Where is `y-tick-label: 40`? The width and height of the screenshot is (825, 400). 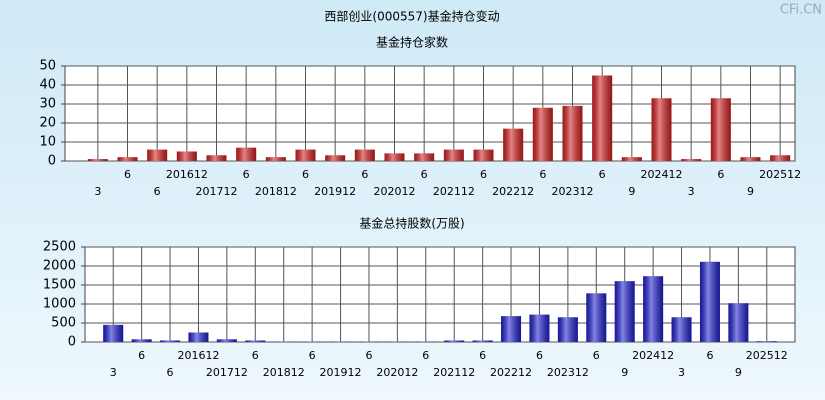
y-tick-label: 40 is located at coordinates (47, 85).